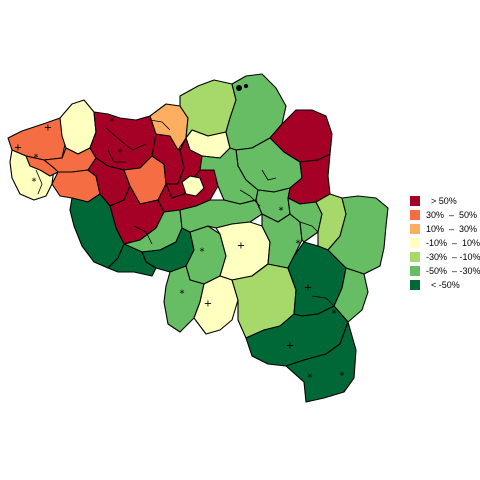 This screenshot has width=480, height=480. I want to click on legend-label-c6: -50% – -30%, so click(453, 271).